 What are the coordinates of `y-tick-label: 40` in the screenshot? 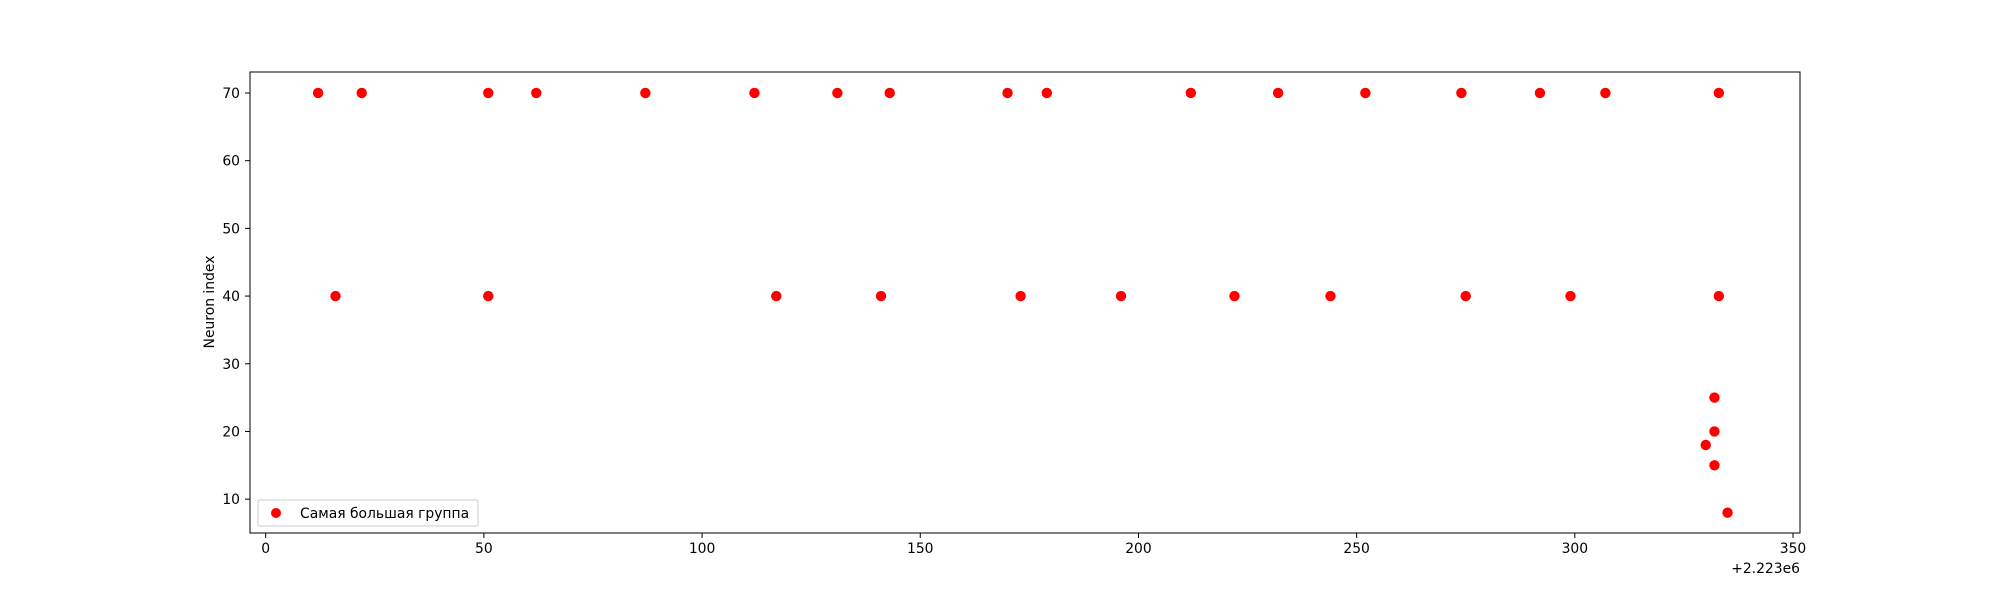 It's located at (231, 297).